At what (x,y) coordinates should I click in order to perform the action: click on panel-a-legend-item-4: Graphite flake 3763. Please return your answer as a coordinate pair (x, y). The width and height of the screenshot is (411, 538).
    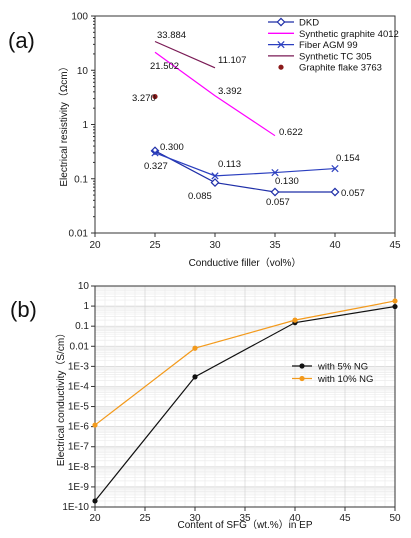
    Looking at the image, I should click on (330, 68).